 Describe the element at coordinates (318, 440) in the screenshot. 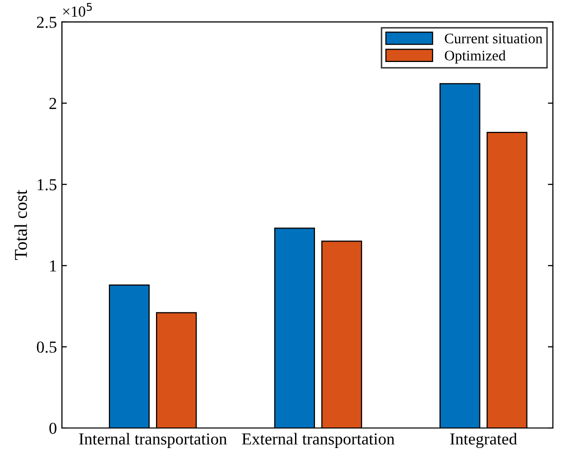

I see `x-tick-label: External transportation` at that location.